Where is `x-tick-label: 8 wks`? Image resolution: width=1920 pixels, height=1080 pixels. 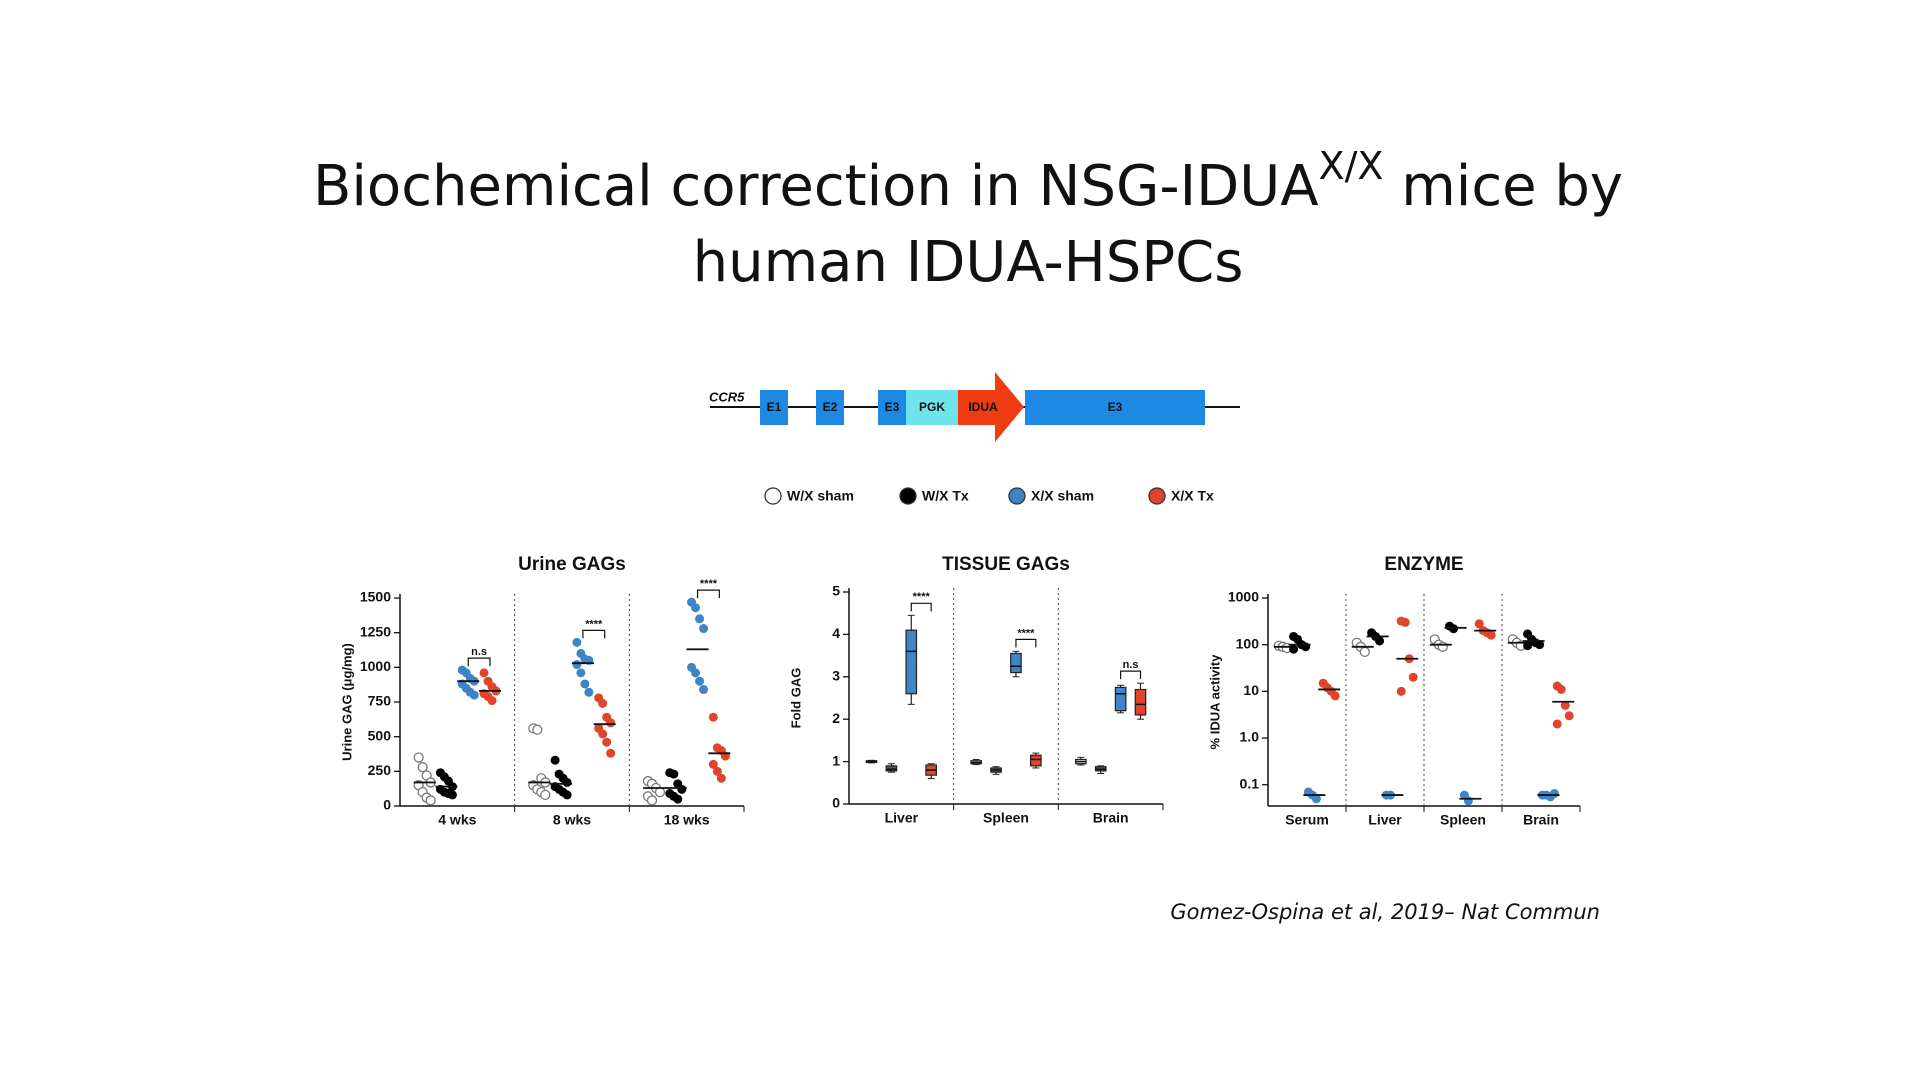 x-tick-label: 8 wks is located at coordinates (572, 820).